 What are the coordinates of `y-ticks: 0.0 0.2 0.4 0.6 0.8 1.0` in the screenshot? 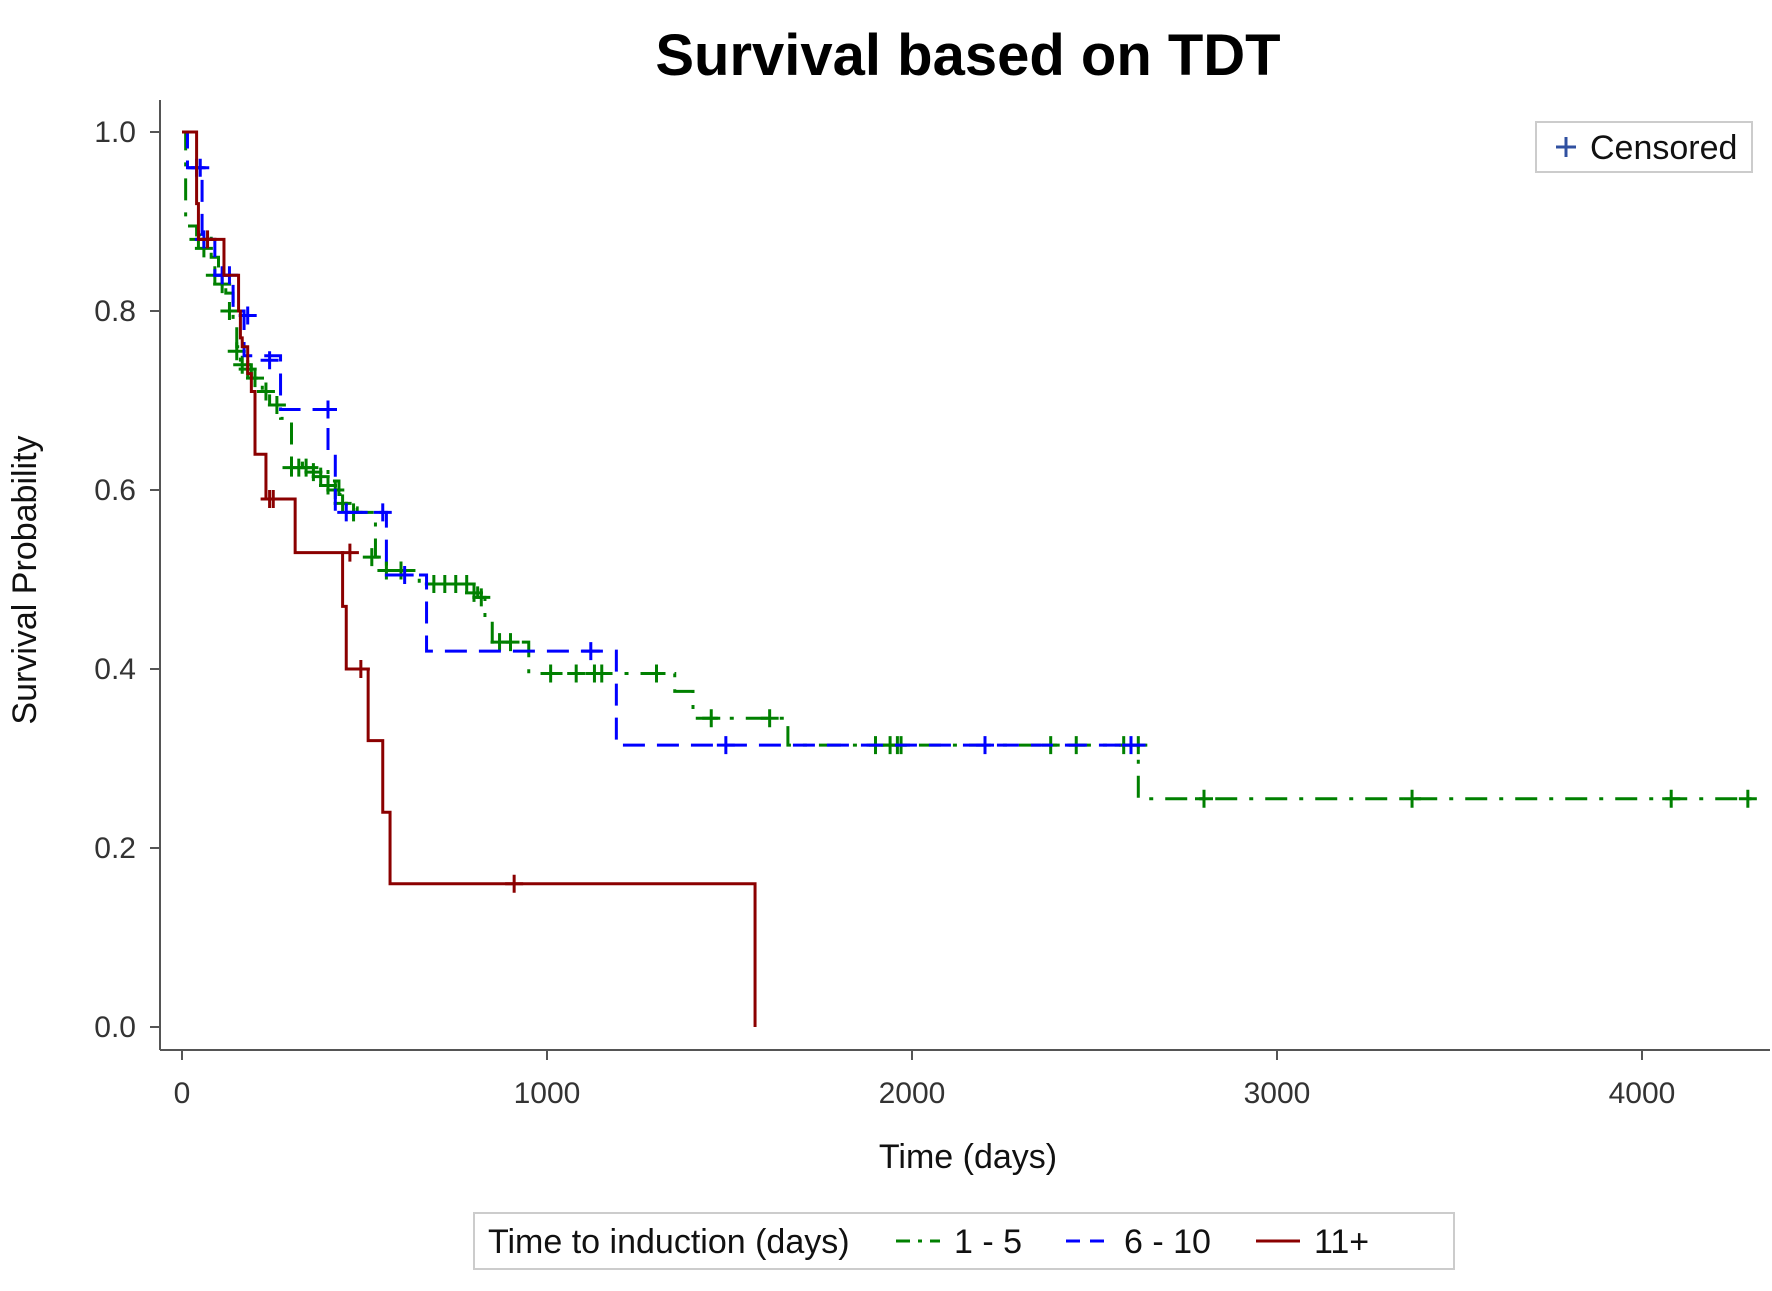 It's located at (127, 580).